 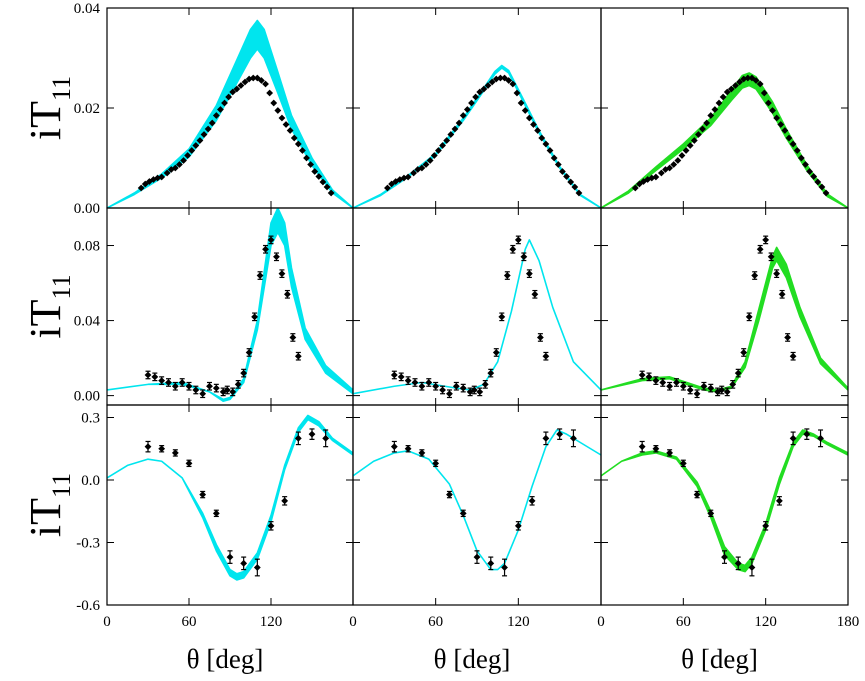 What do you see at coordinates (848, 622) in the screenshot?
I see `x-tick-label: 180` at bounding box center [848, 622].